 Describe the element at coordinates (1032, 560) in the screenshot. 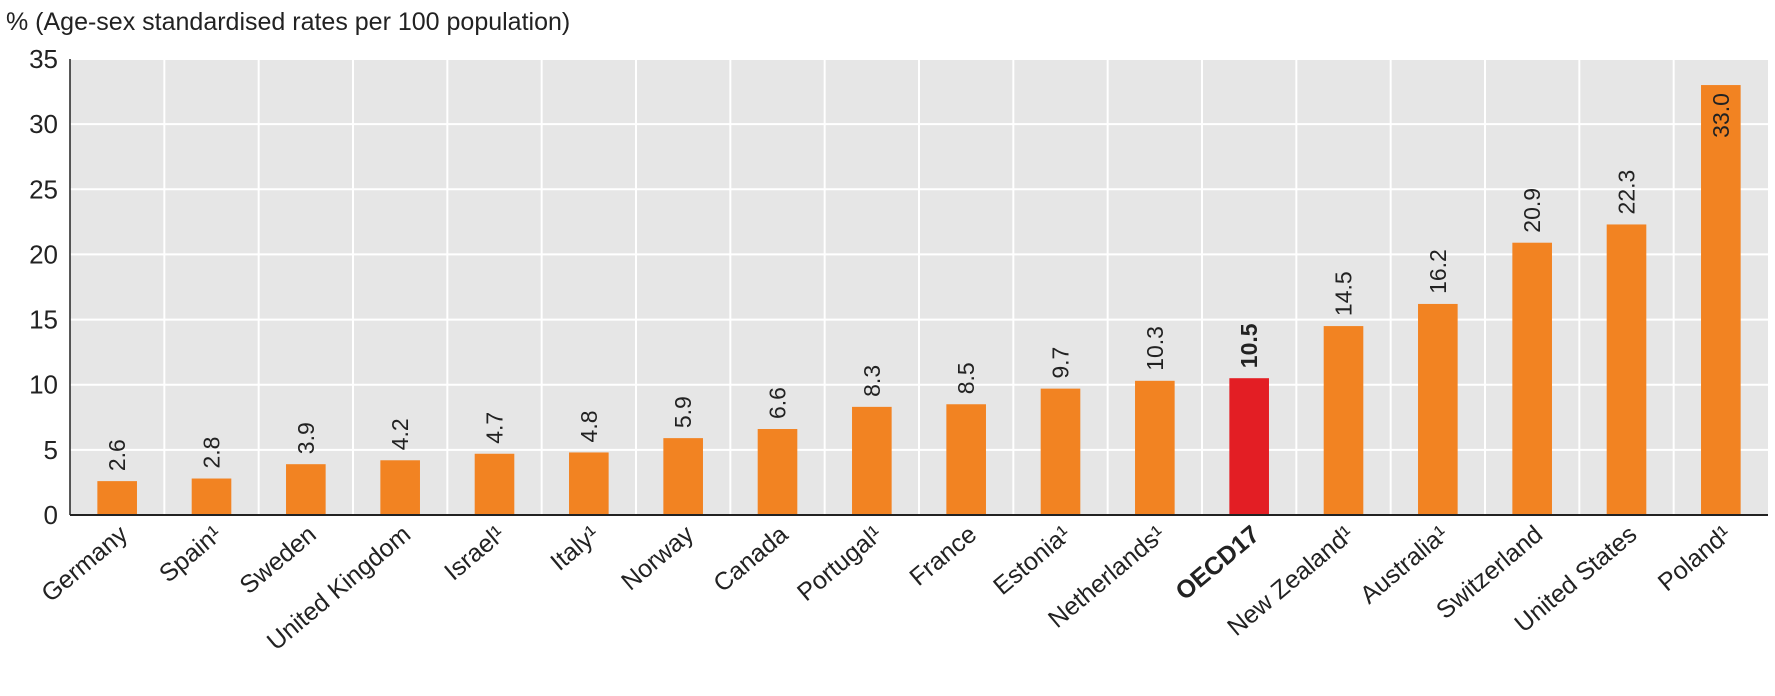

I see `x-tick-label: Estonia¹` at that location.